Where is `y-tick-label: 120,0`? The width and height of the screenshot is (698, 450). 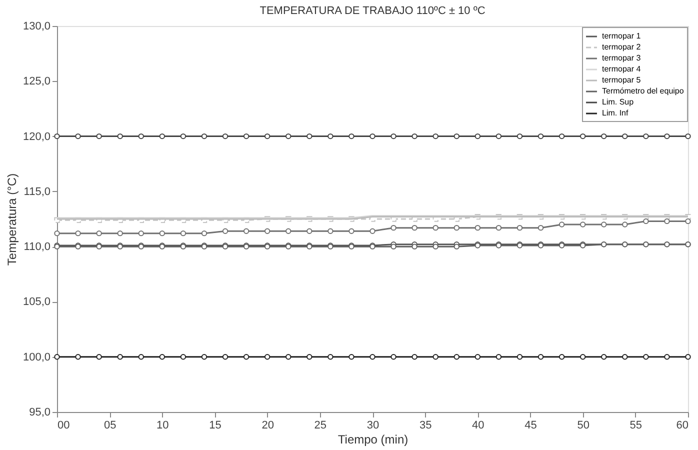 y-tick-label: 120,0 is located at coordinates (36, 136).